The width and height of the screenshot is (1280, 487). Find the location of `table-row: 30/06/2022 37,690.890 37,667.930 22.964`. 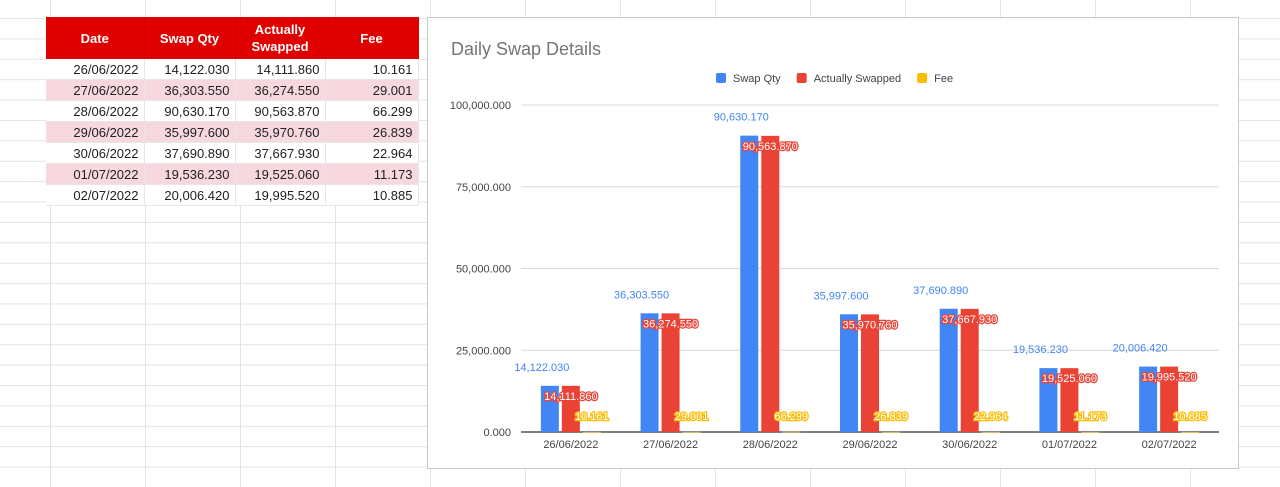

table-row: 30/06/2022 37,690.890 37,667.930 22.964 is located at coordinates (232, 153).